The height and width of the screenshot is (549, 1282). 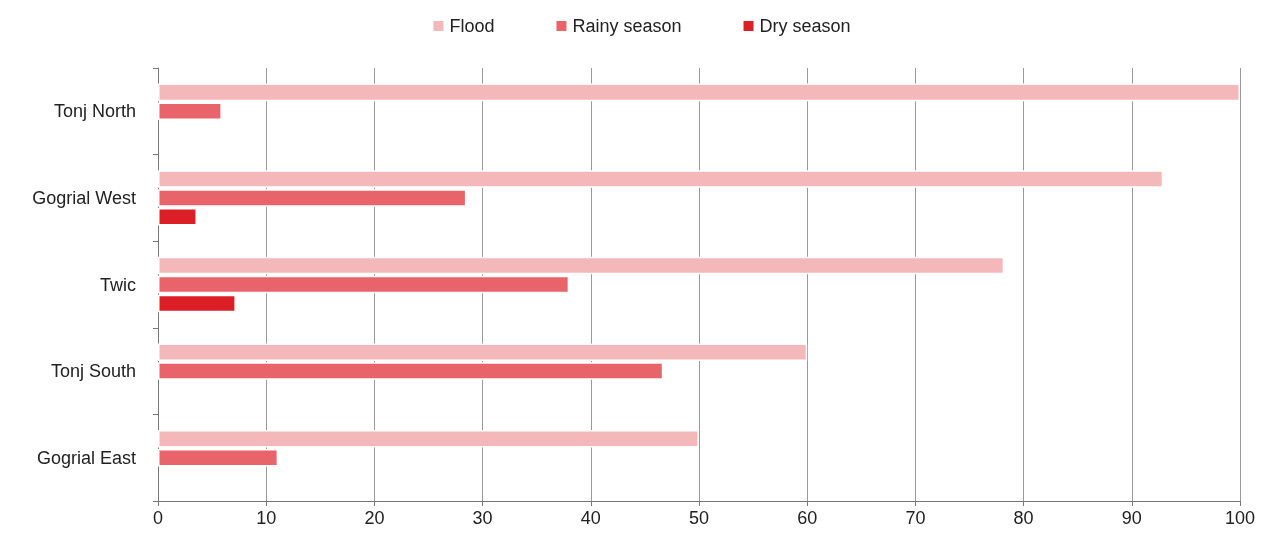 I want to click on y-tick-label: Tonj South, so click(x=93, y=371).